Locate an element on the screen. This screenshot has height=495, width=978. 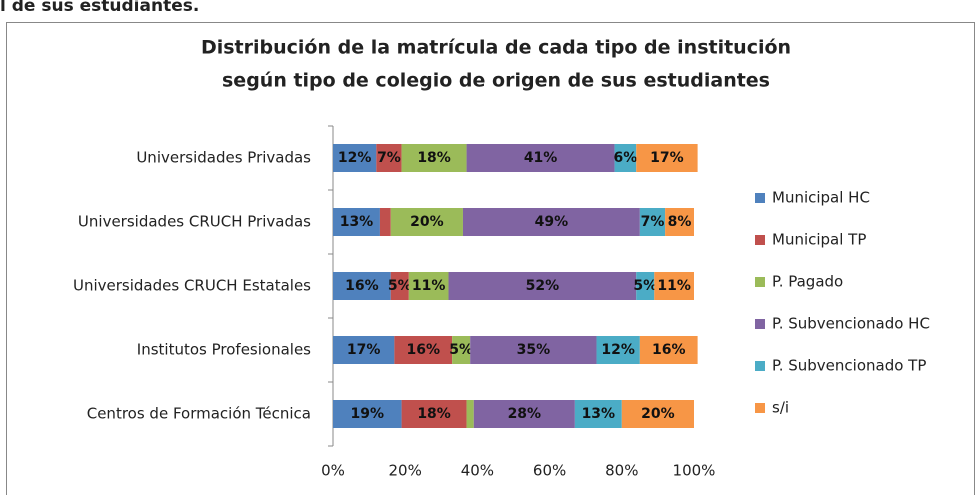
x-tick-label: 40% is located at coordinates (477, 471).